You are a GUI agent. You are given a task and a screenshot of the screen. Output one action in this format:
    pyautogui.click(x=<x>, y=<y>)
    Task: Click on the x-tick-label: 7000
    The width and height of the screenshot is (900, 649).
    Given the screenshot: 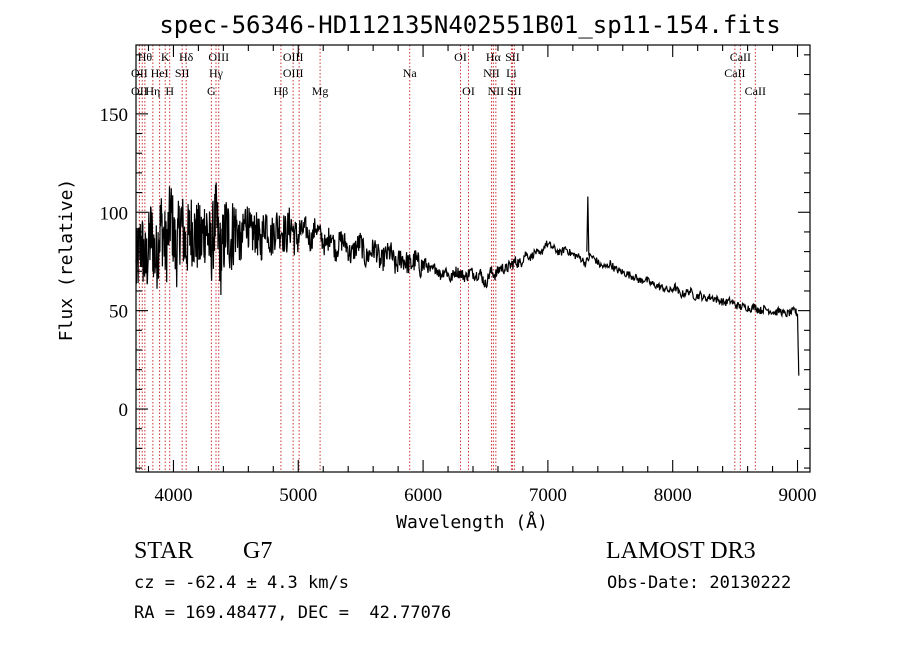 What is the action you would take?
    pyautogui.click(x=548, y=495)
    